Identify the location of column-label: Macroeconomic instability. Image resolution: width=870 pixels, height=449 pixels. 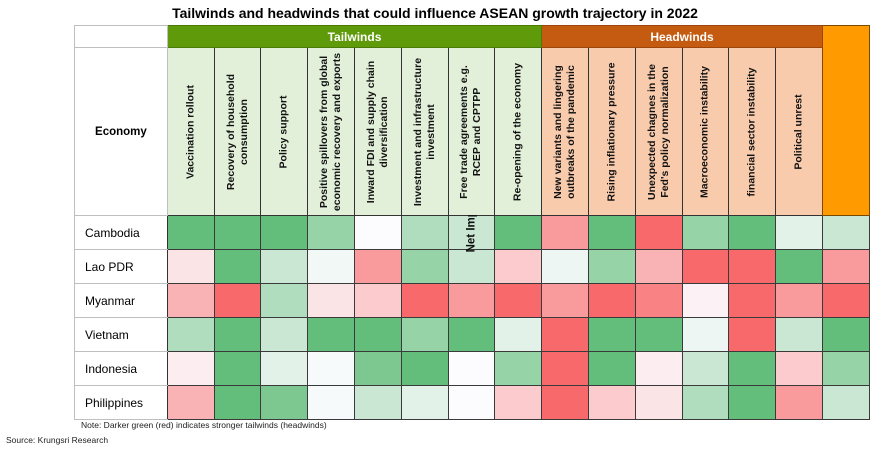
(704, 131).